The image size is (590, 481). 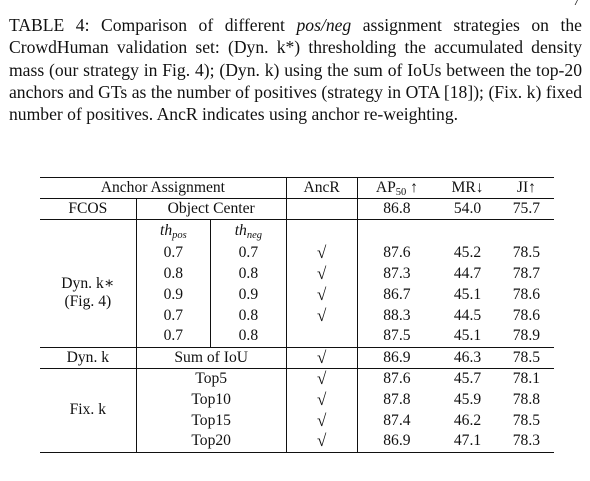 I want to click on cell-assignment: Sum of IoU, so click(x=211, y=357).